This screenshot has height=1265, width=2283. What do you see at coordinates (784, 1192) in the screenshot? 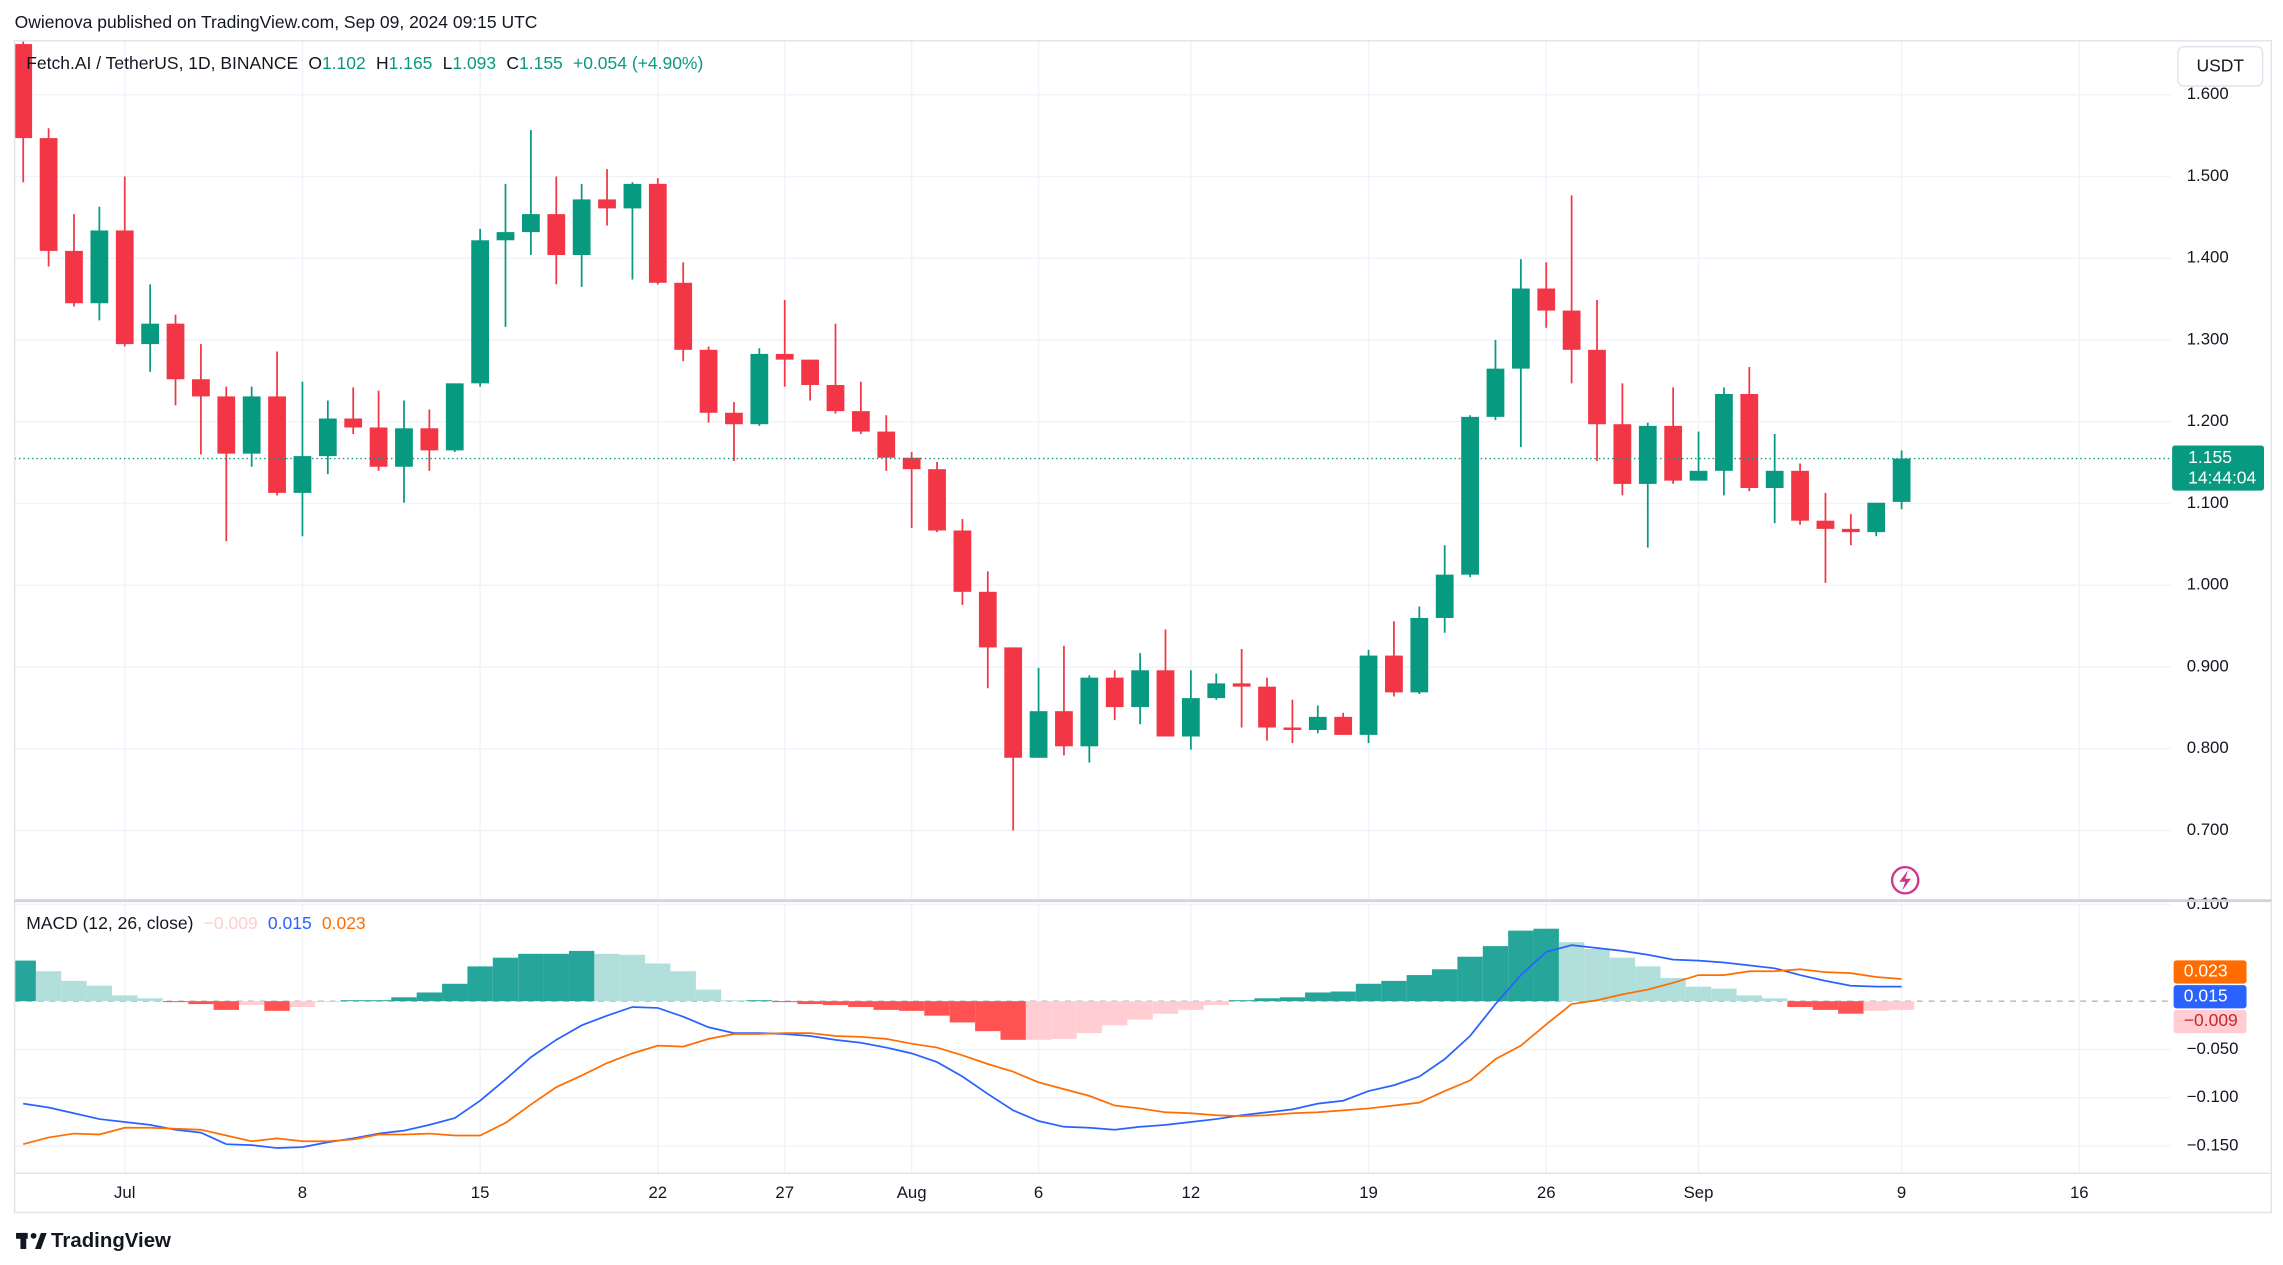
I see `x-tick-label: 27` at bounding box center [784, 1192].